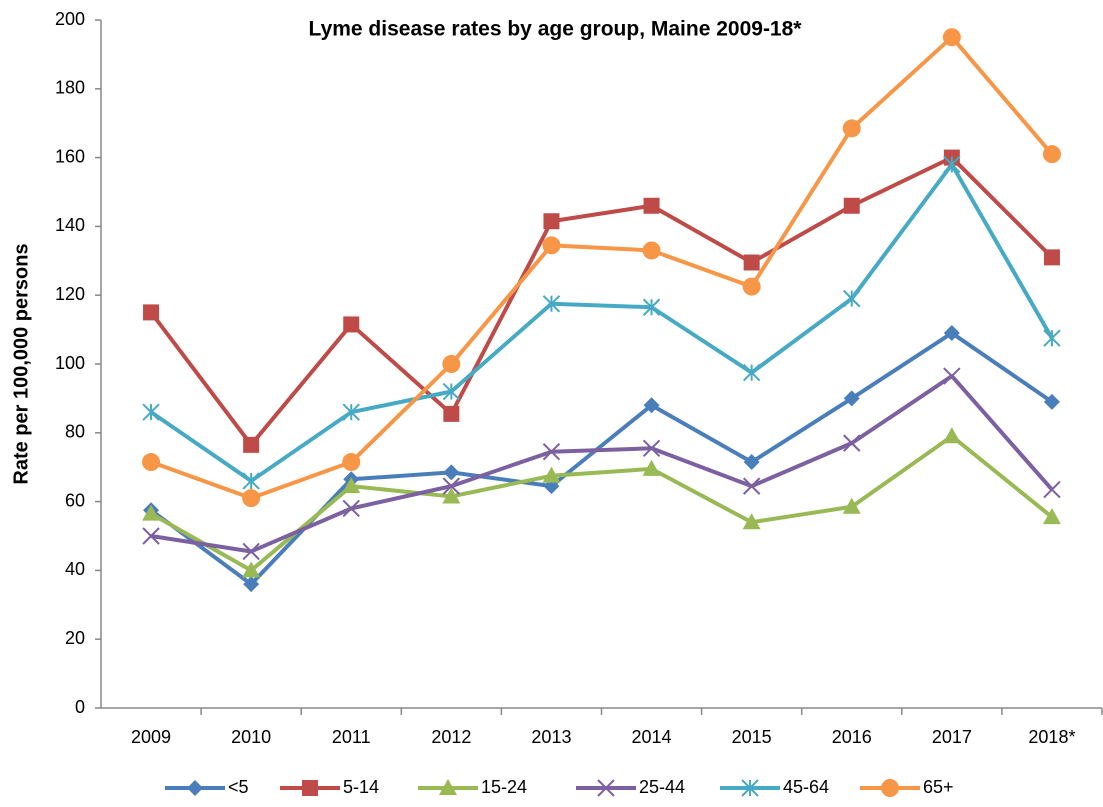  Describe the element at coordinates (21, 363) in the screenshot. I see `y-axis-label: Rate per 100,000 persons` at that location.